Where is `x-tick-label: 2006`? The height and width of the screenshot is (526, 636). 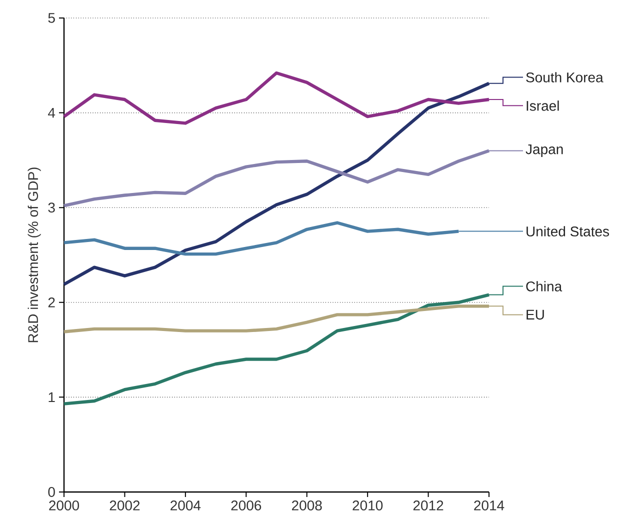 x-tick-label: 2006 is located at coordinates (246, 505).